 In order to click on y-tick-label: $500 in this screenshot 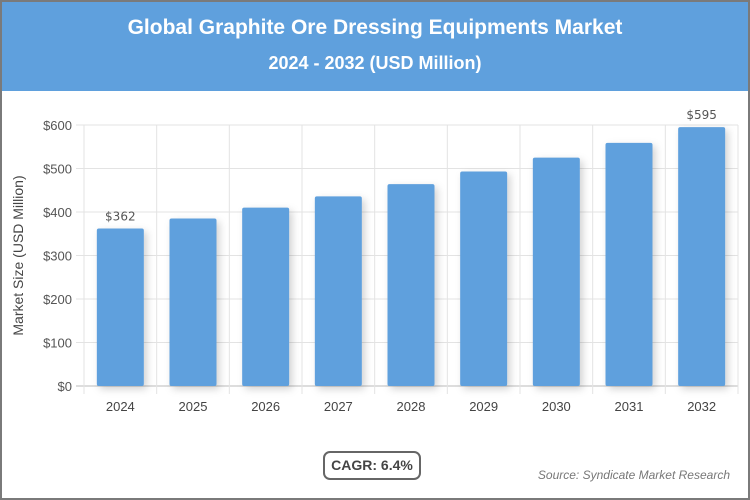, I will do `click(57, 169)`.